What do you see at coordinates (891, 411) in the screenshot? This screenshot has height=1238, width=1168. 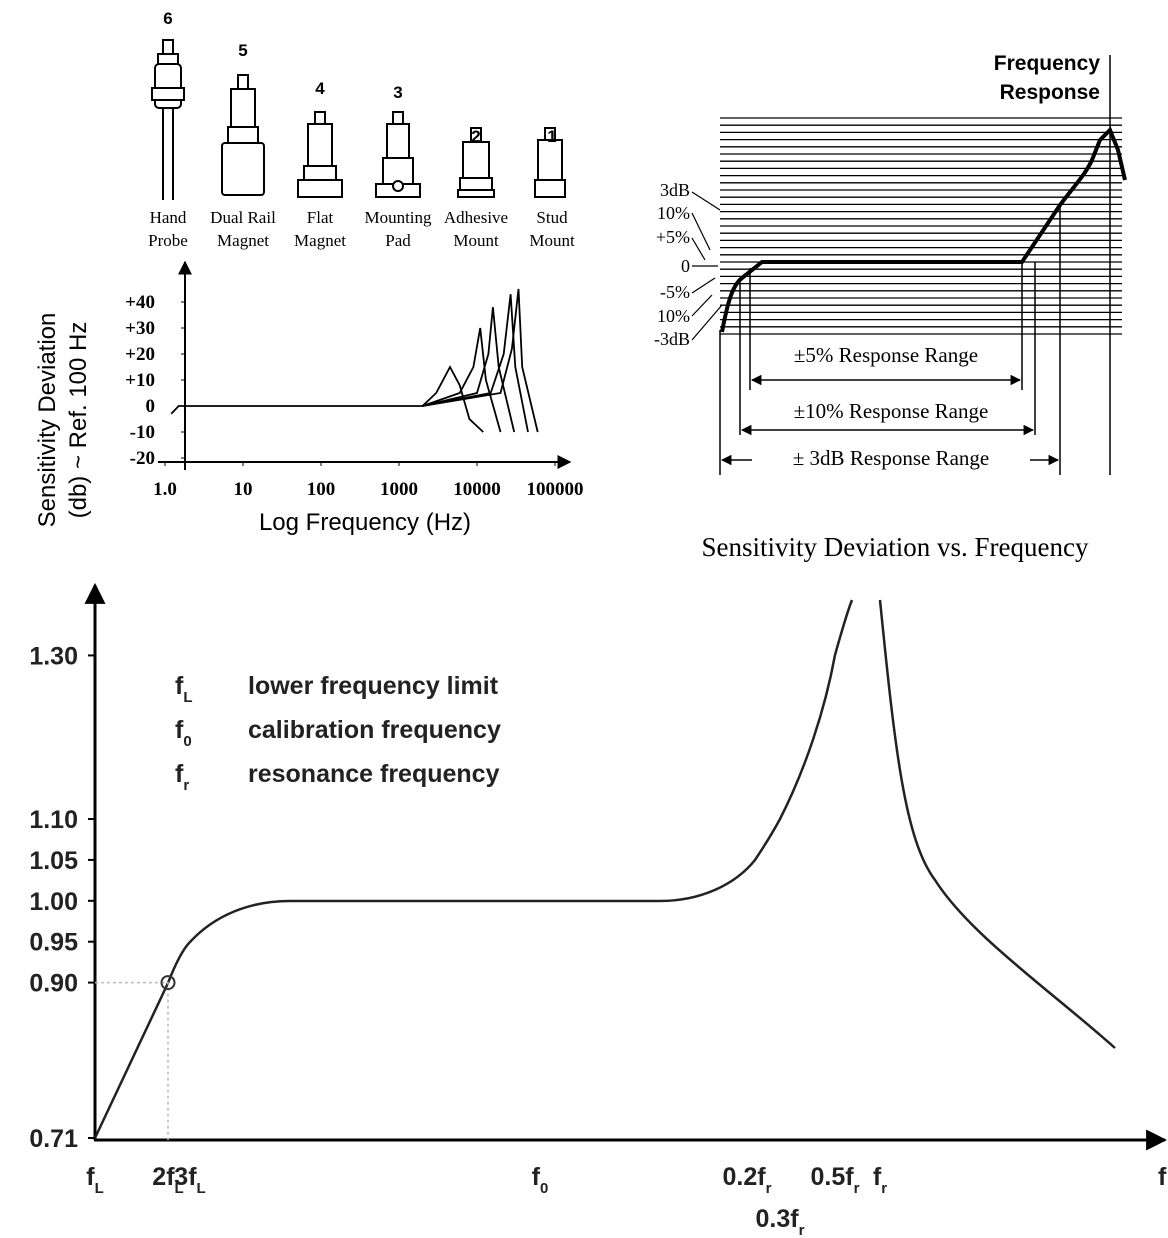 I see `range-label: ±10% Response Range` at bounding box center [891, 411].